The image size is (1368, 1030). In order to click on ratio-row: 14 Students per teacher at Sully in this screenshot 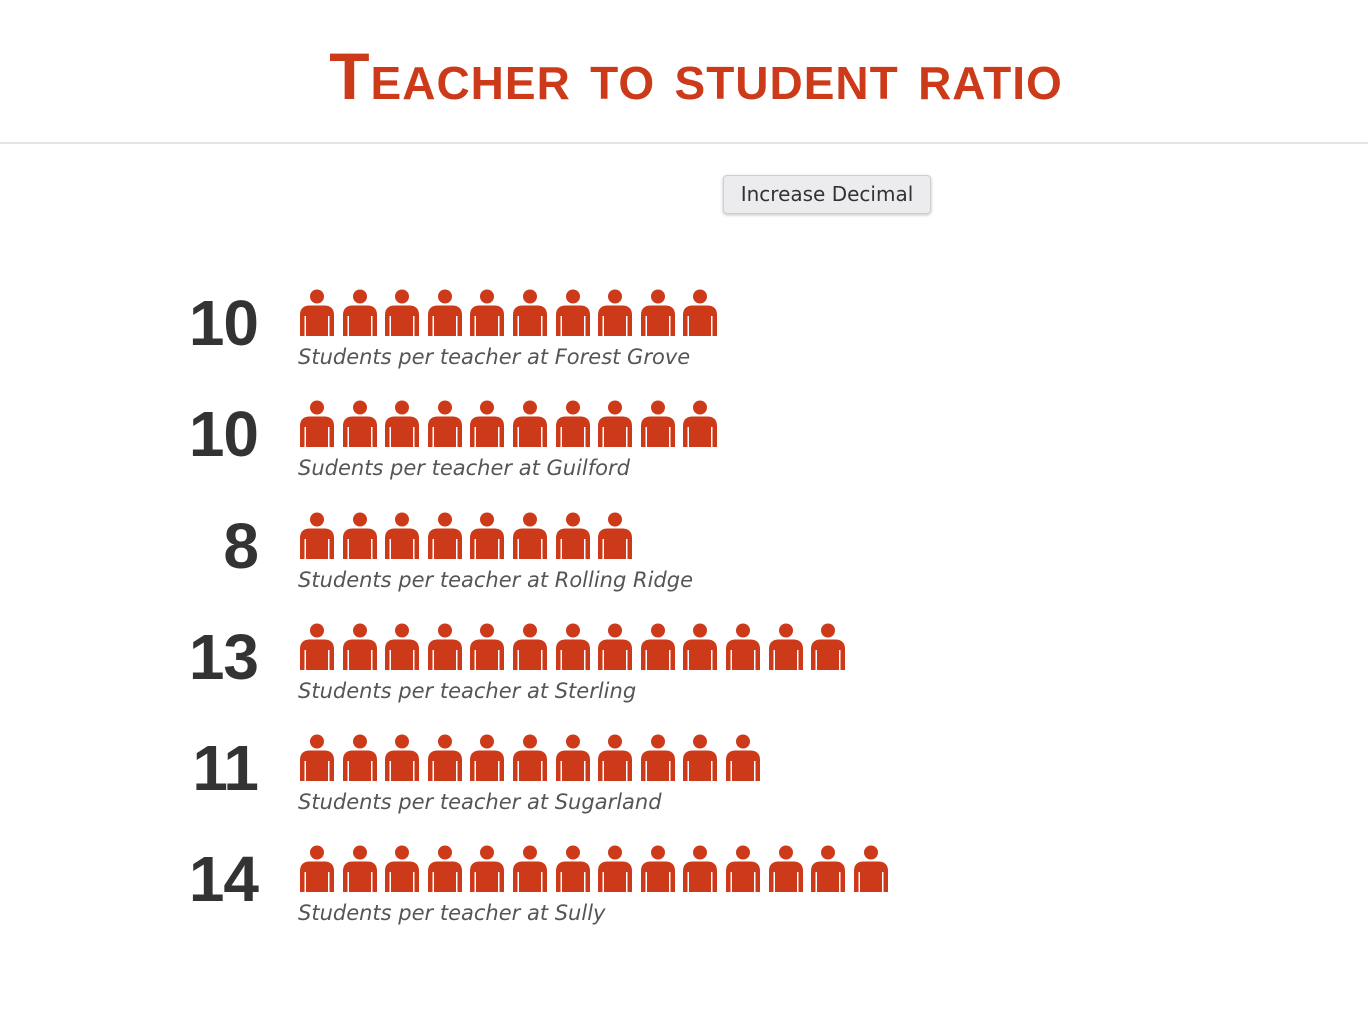, I will do `click(684, 895)`.